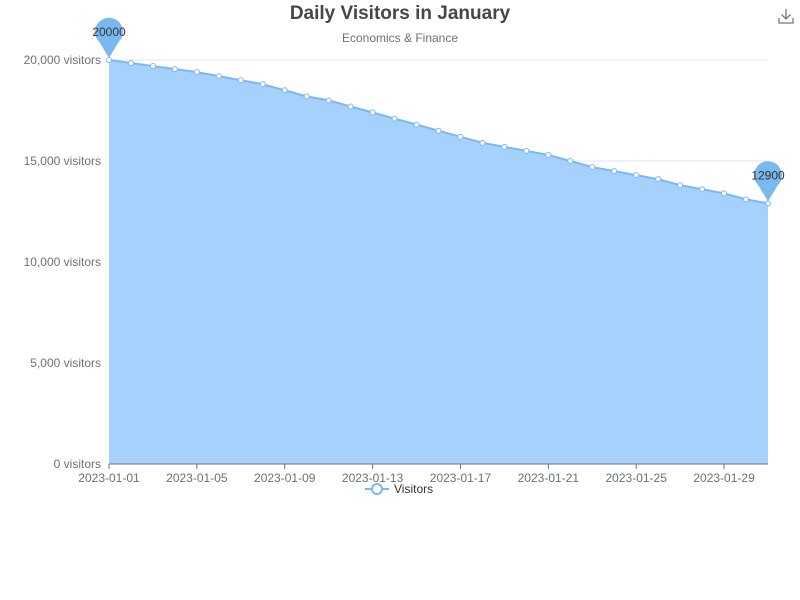 The width and height of the screenshot is (800, 600). What do you see at coordinates (377, 489) in the screenshot?
I see `legend-marker` at bounding box center [377, 489].